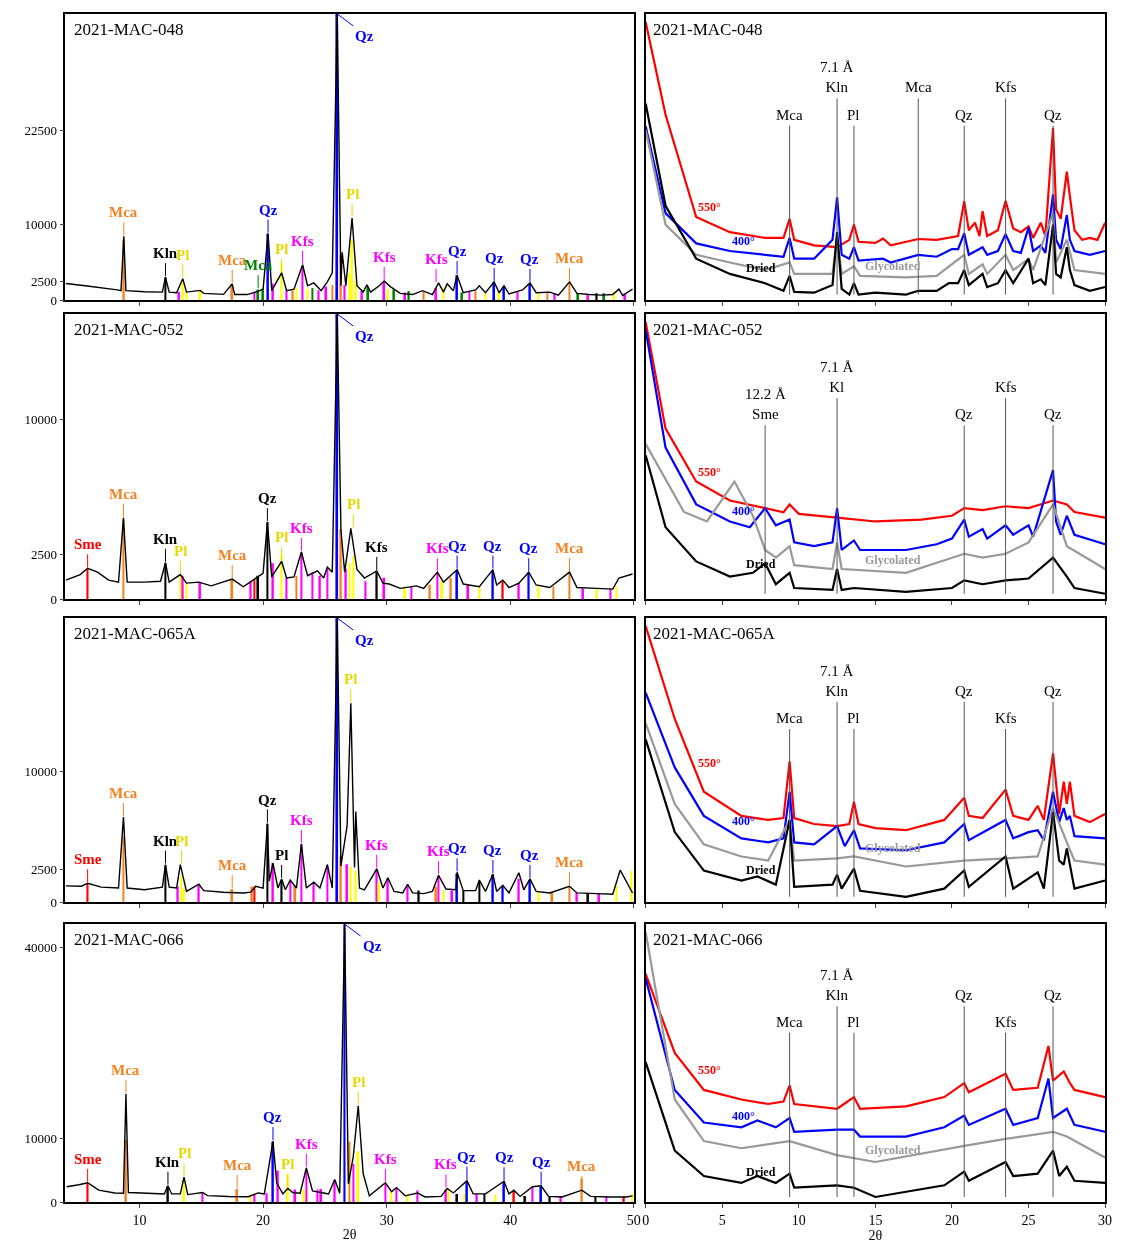  Describe the element at coordinates (510, 1220) in the screenshot. I see `x-tick-label: 40` at that location.